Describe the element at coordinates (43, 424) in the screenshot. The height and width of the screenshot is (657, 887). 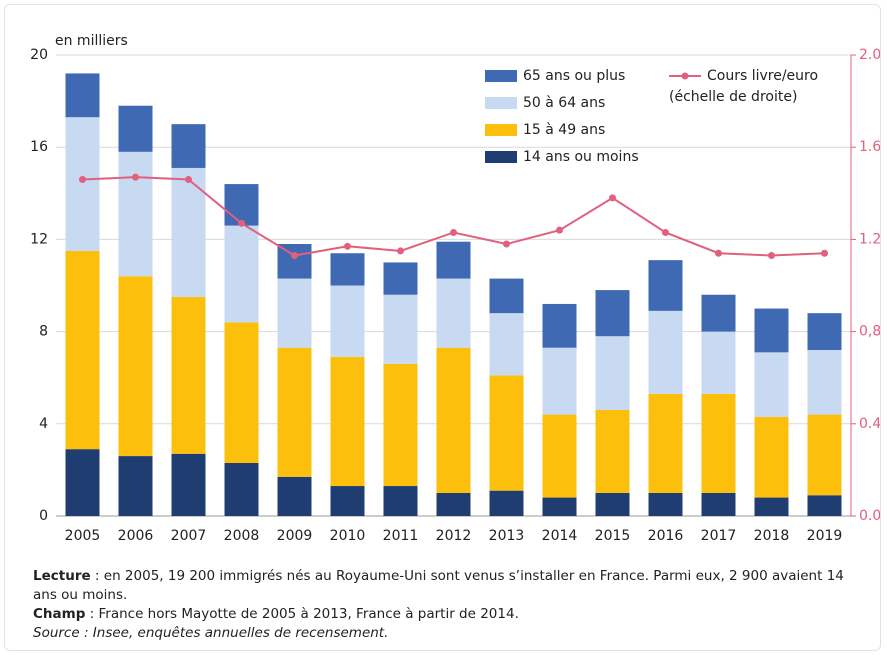
I see `y-tick-label: 4` at that location.